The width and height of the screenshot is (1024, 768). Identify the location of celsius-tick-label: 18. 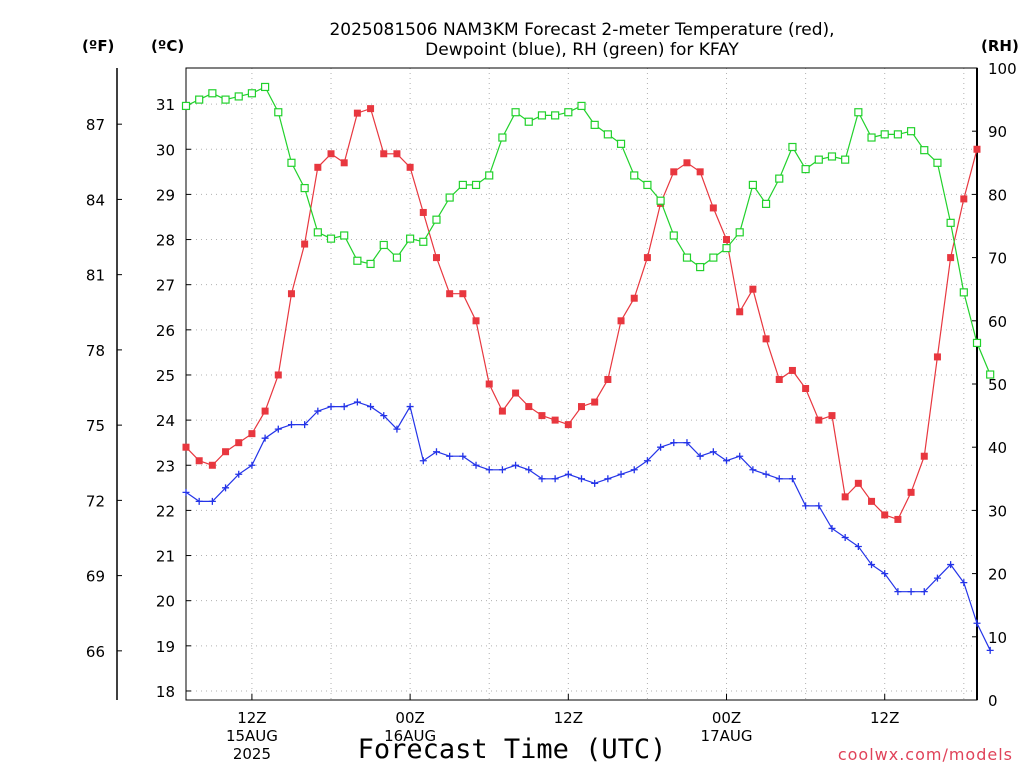
(165, 692).